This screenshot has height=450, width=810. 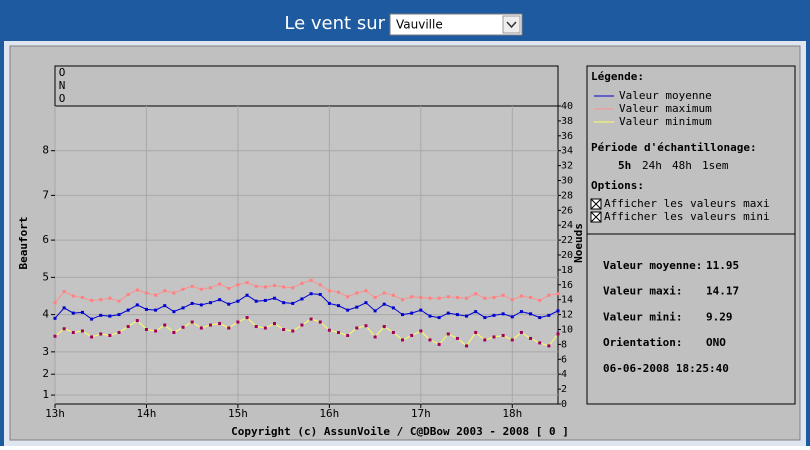 I want to click on y-tick-label: 3, so click(x=45, y=351).